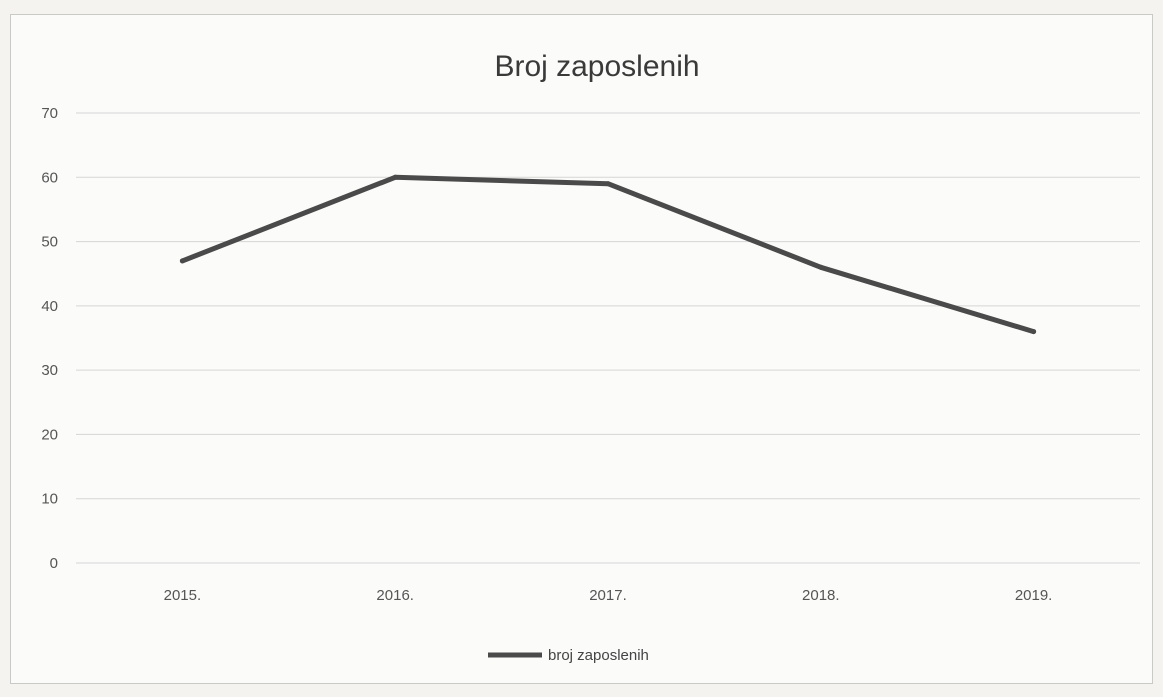 This screenshot has height=697, width=1163. Describe the element at coordinates (395, 595) in the screenshot. I see `x-tick-label: 2016.` at that location.